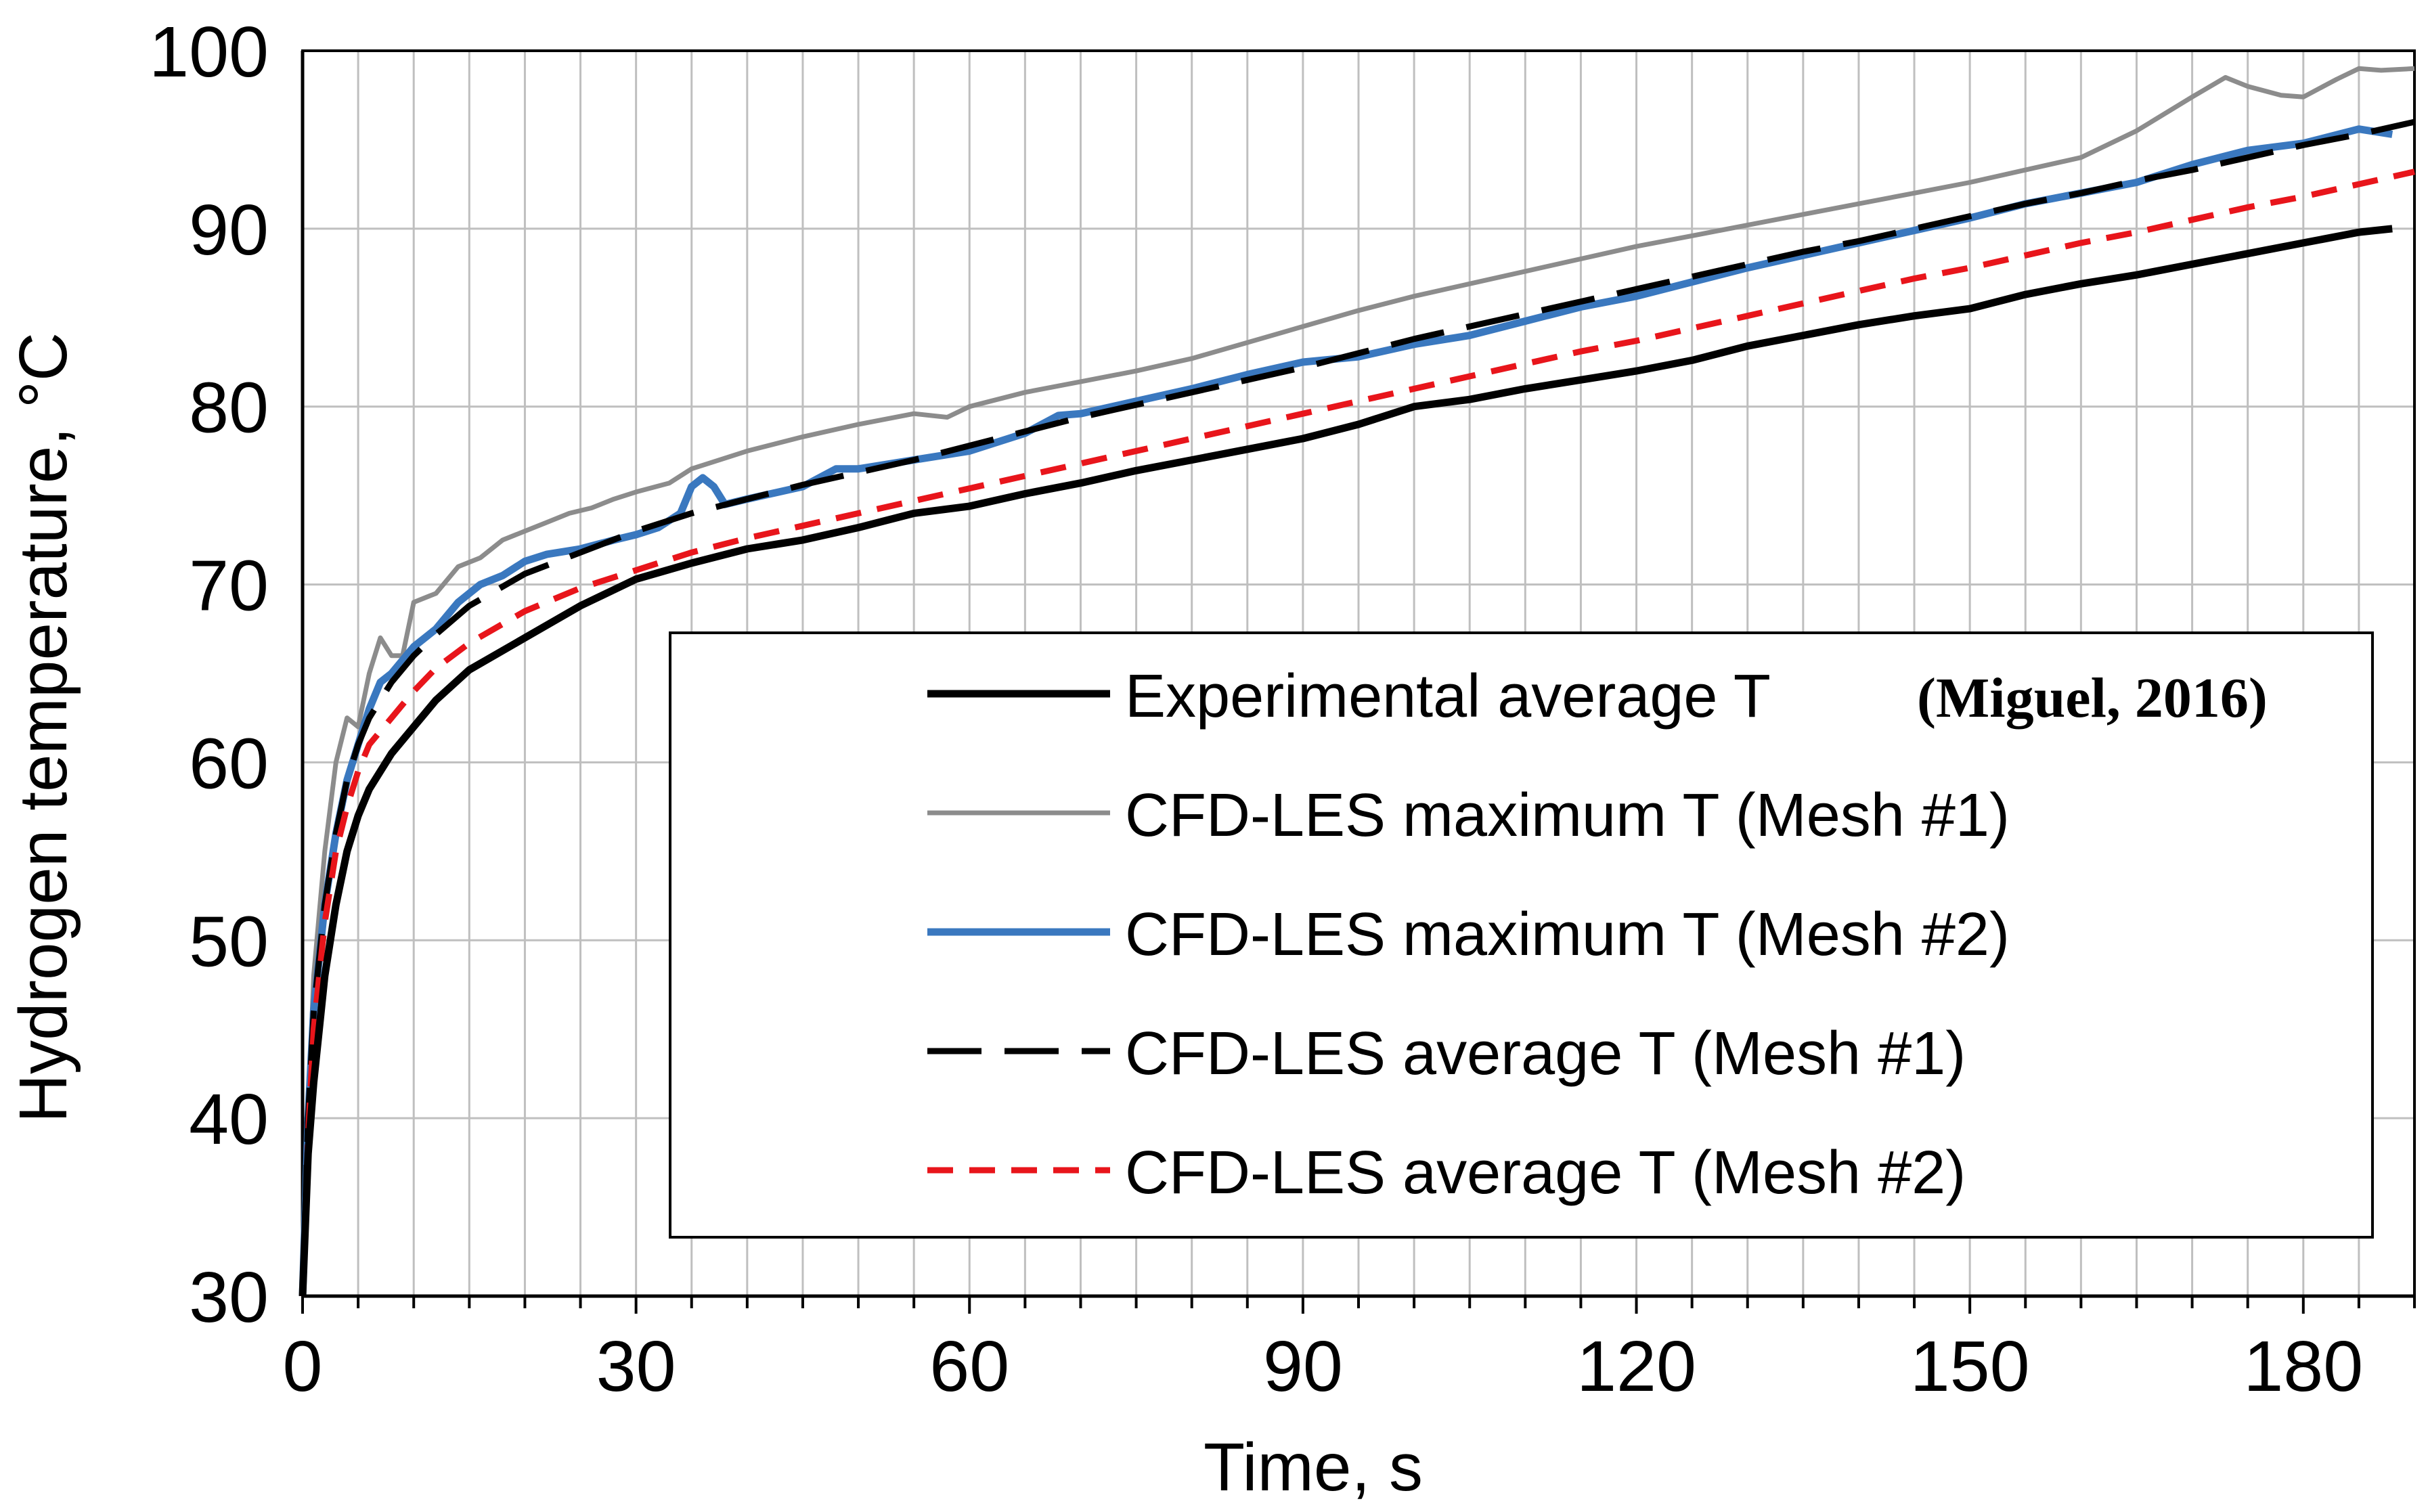  What do you see at coordinates (2303, 1366) in the screenshot?
I see `x-tick-label: 180` at bounding box center [2303, 1366].